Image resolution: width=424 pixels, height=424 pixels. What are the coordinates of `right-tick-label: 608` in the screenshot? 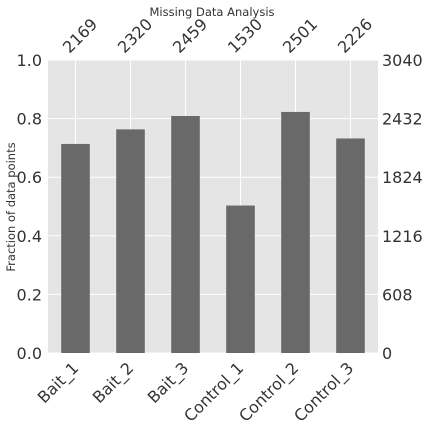 It's located at (397, 294).